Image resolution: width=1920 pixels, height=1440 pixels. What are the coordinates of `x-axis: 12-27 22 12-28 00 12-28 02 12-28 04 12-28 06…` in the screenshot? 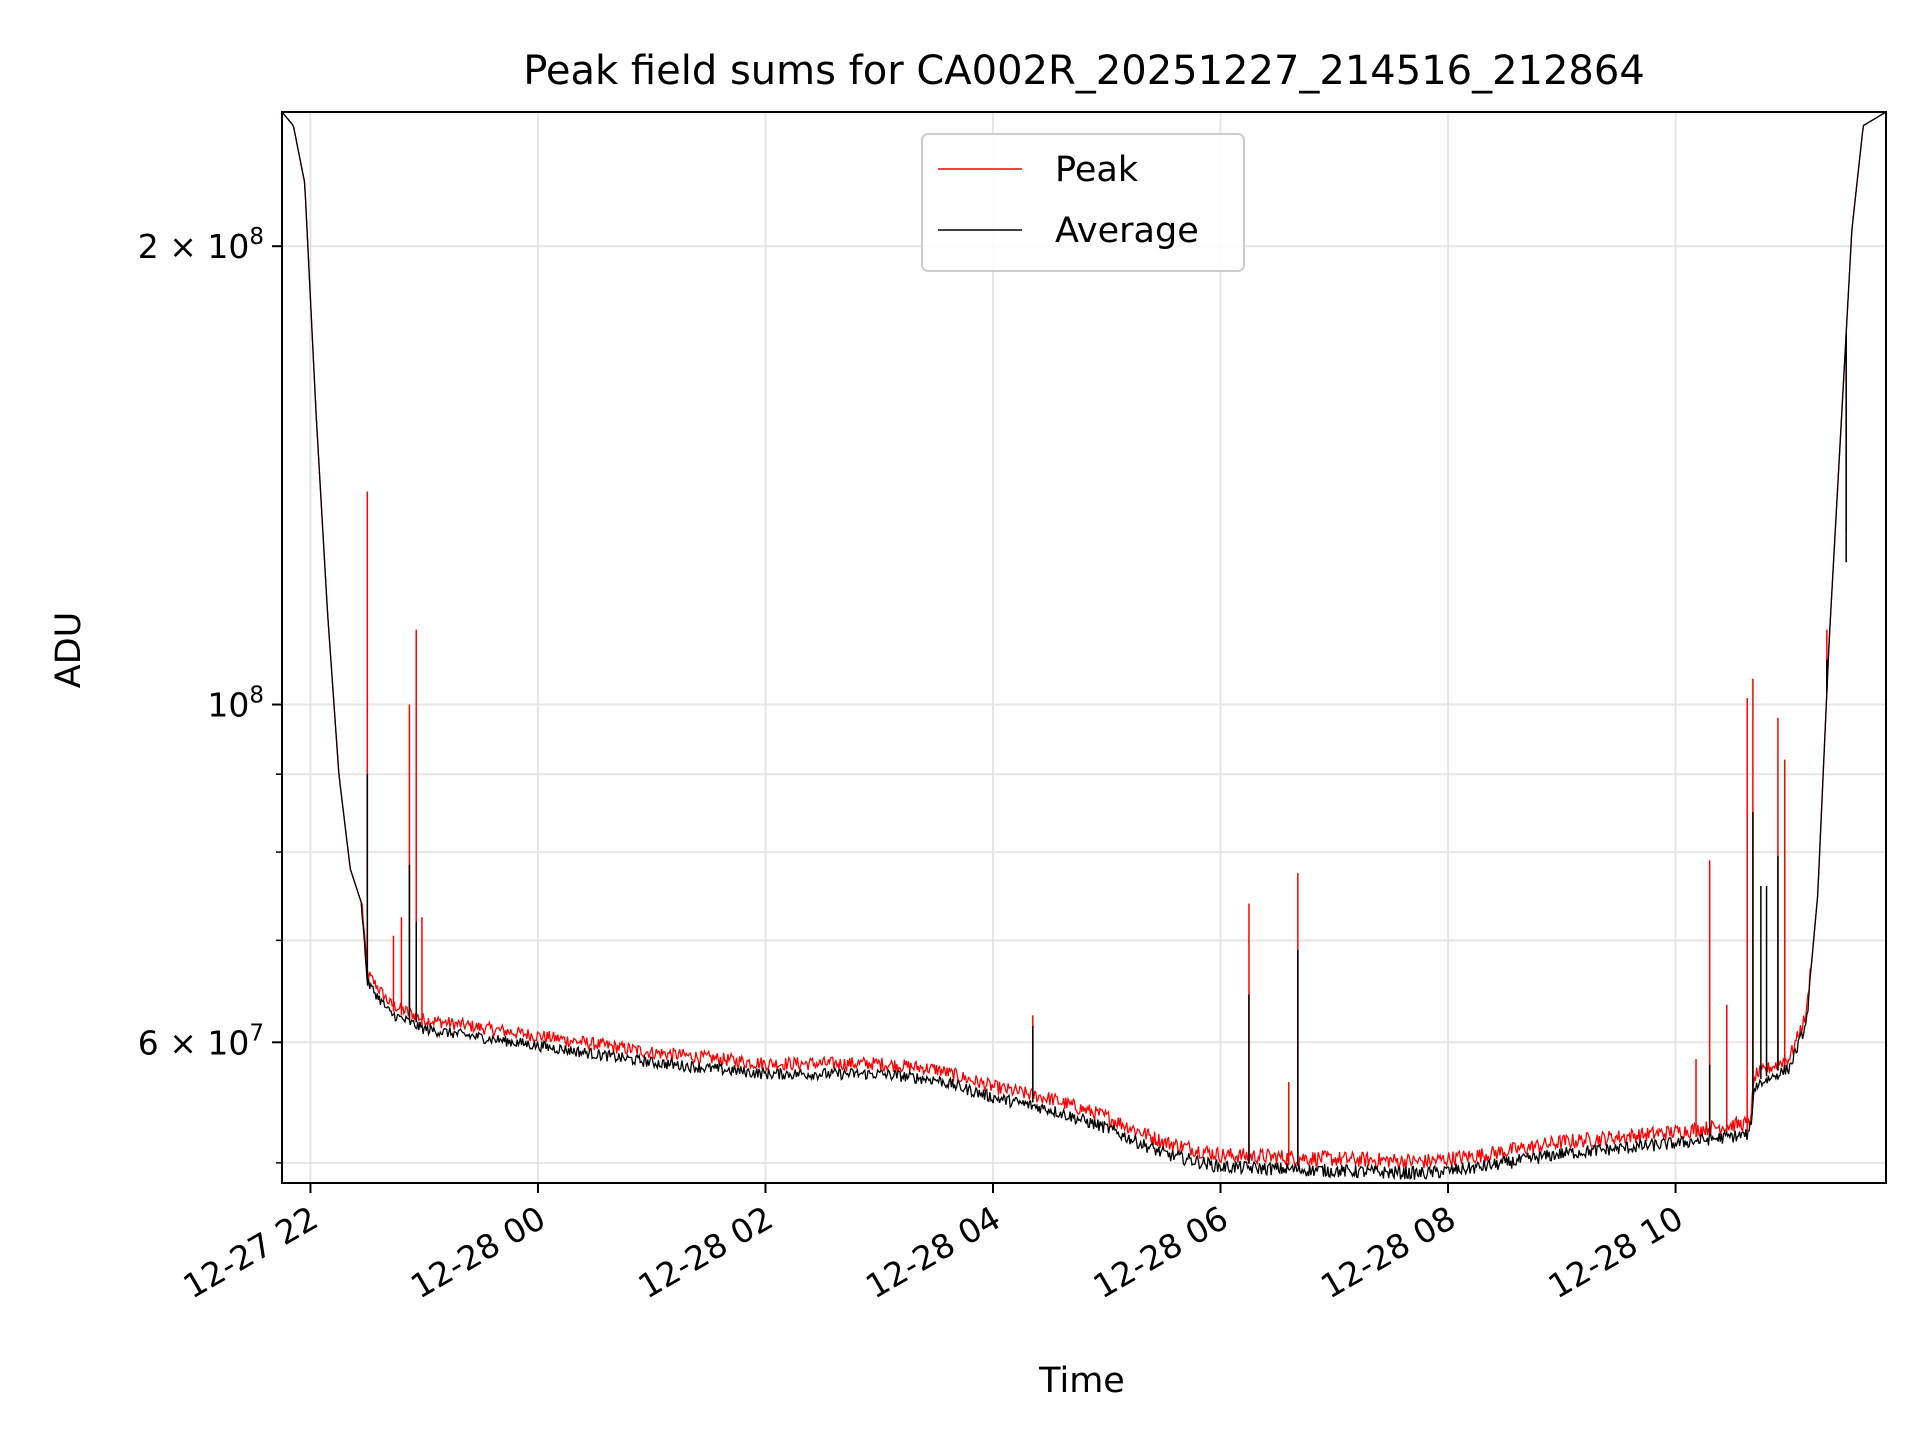 It's located at (933, 1244).